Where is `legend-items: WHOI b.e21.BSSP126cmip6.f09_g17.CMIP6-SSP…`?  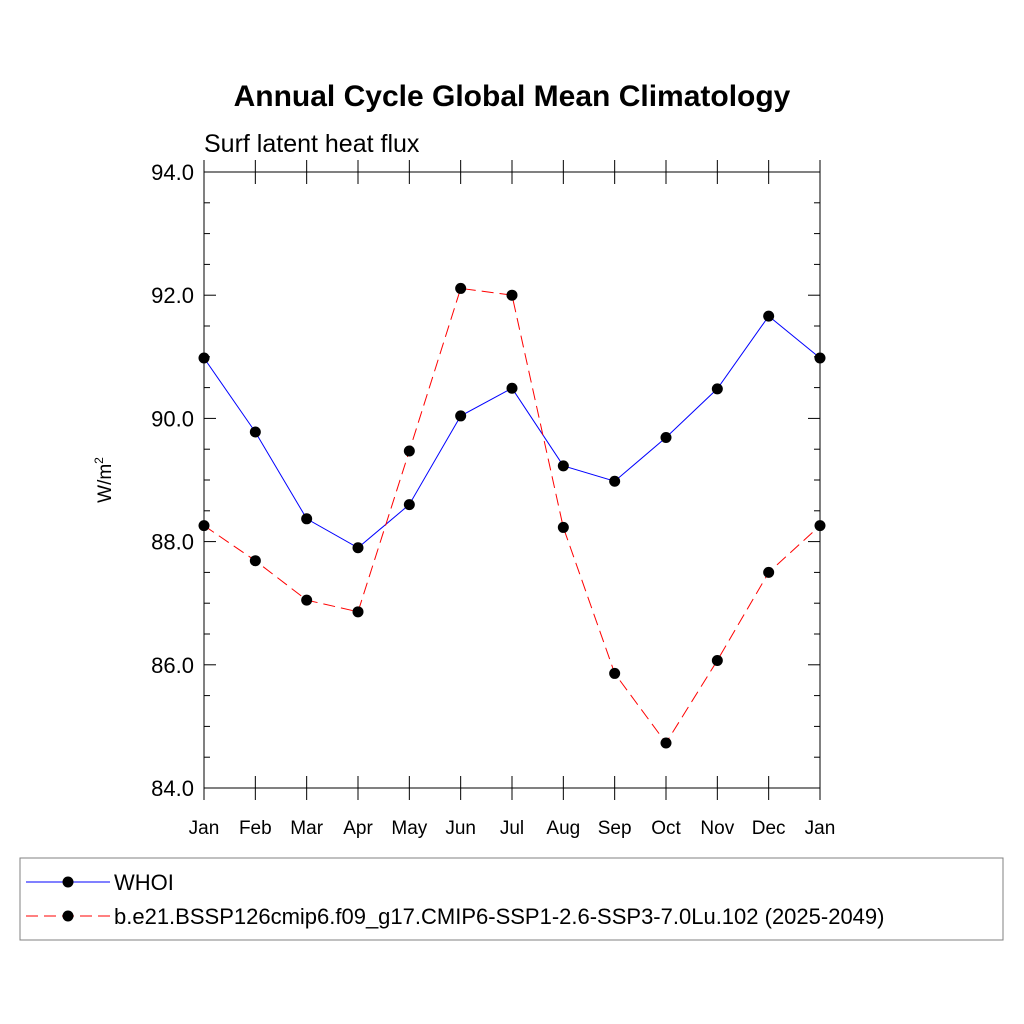
legend-items: WHOI b.e21.BSSP126cmip6.f09_g17.CMIP6-SSP… is located at coordinates (455, 899).